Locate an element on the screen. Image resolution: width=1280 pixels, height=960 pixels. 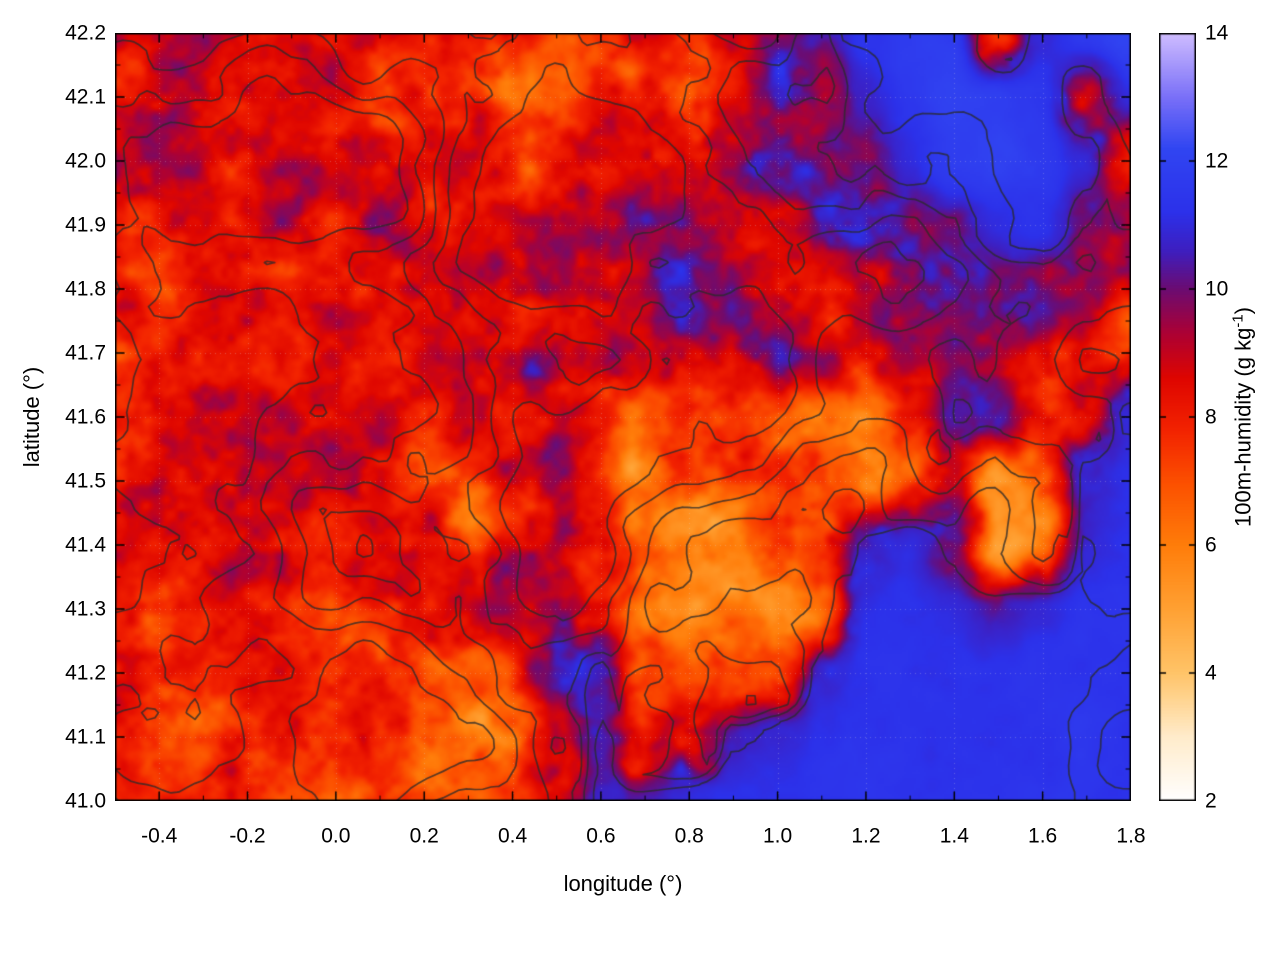
x-tick-label: 1.4 is located at coordinates (954, 836).